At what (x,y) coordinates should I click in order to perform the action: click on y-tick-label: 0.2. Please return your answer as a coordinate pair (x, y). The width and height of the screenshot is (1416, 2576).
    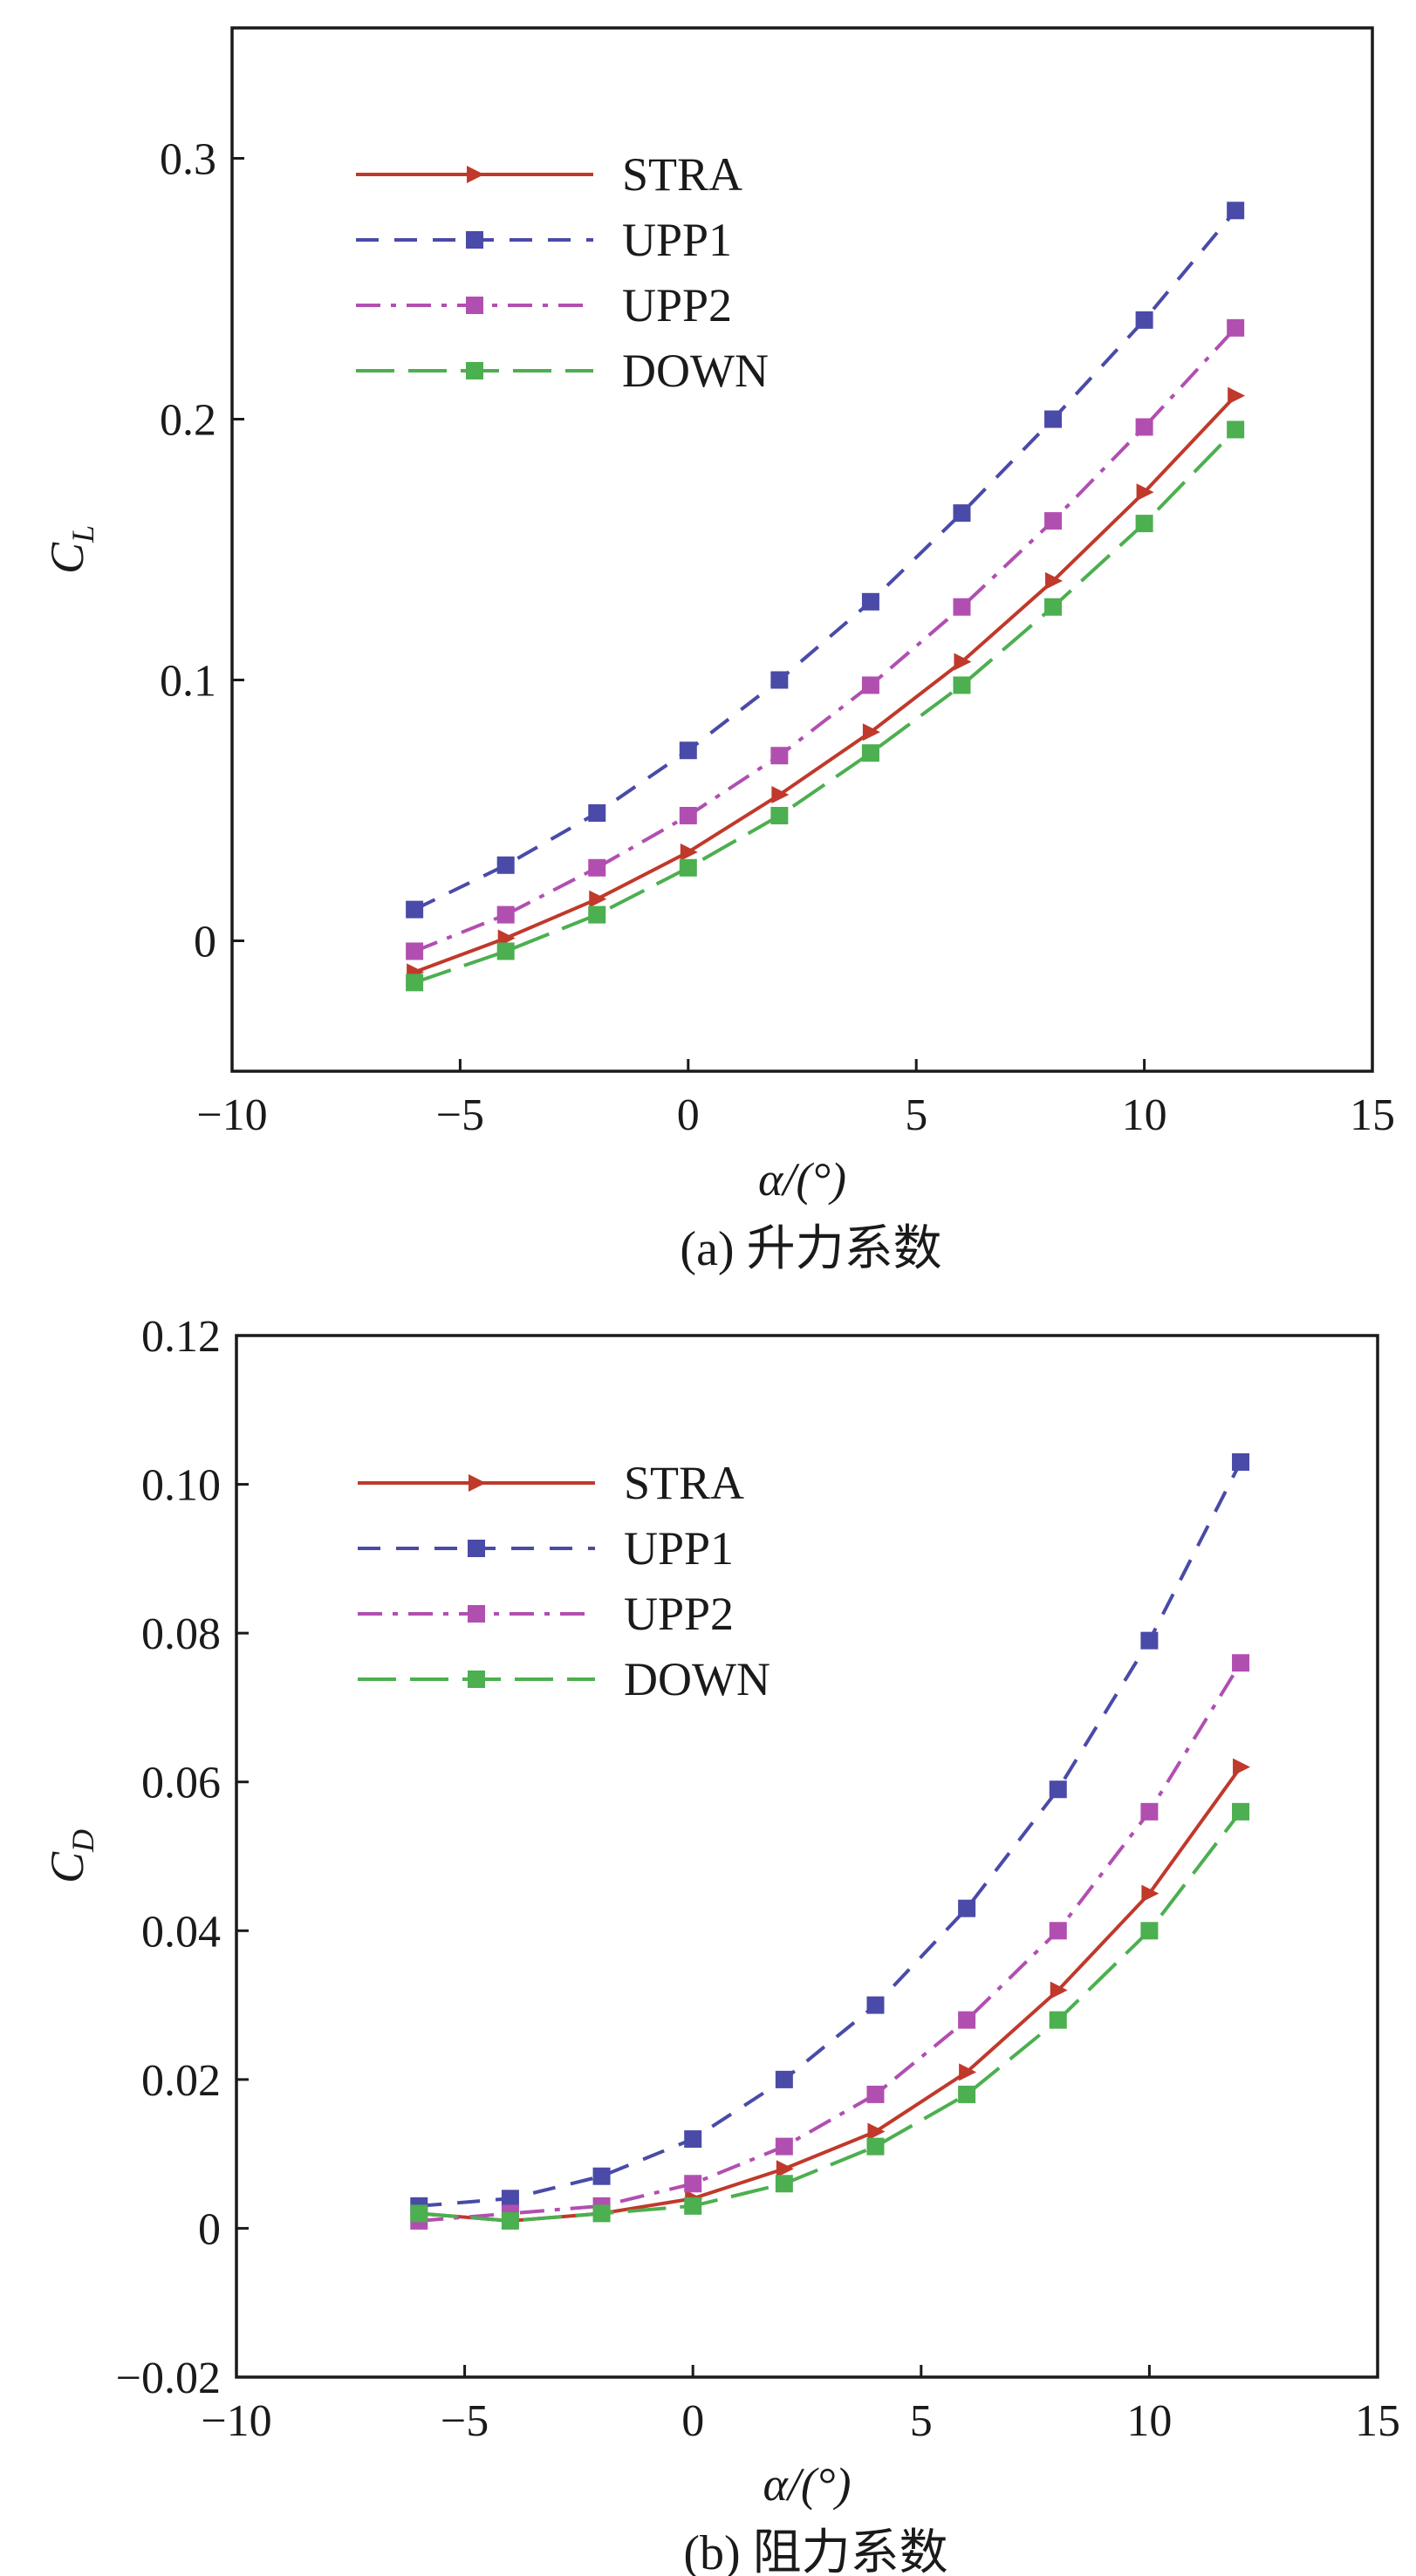
    Looking at the image, I should click on (188, 421).